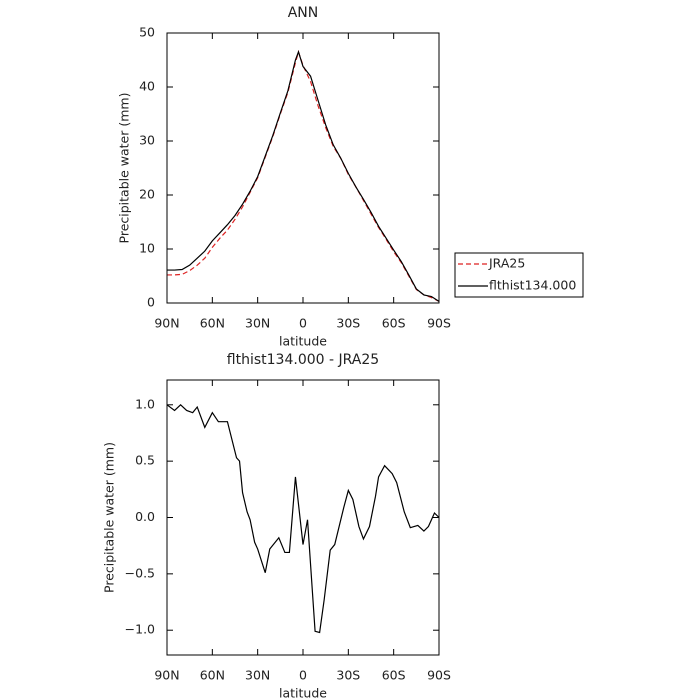 The width and height of the screenshot is (700, 700). What do you see at coordinates (303, 13) in the screenshot?
I see `chart-title: ANN` at bounding box center [303, 13].